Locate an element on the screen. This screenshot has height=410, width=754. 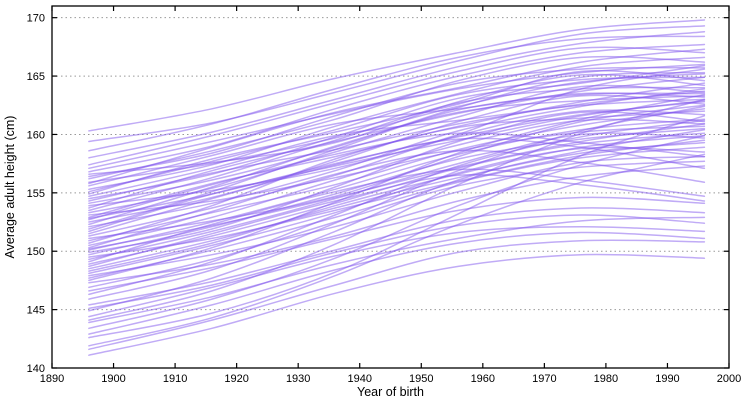
x-tick-label-1950: 1950 is located at coordinates (421, 379).